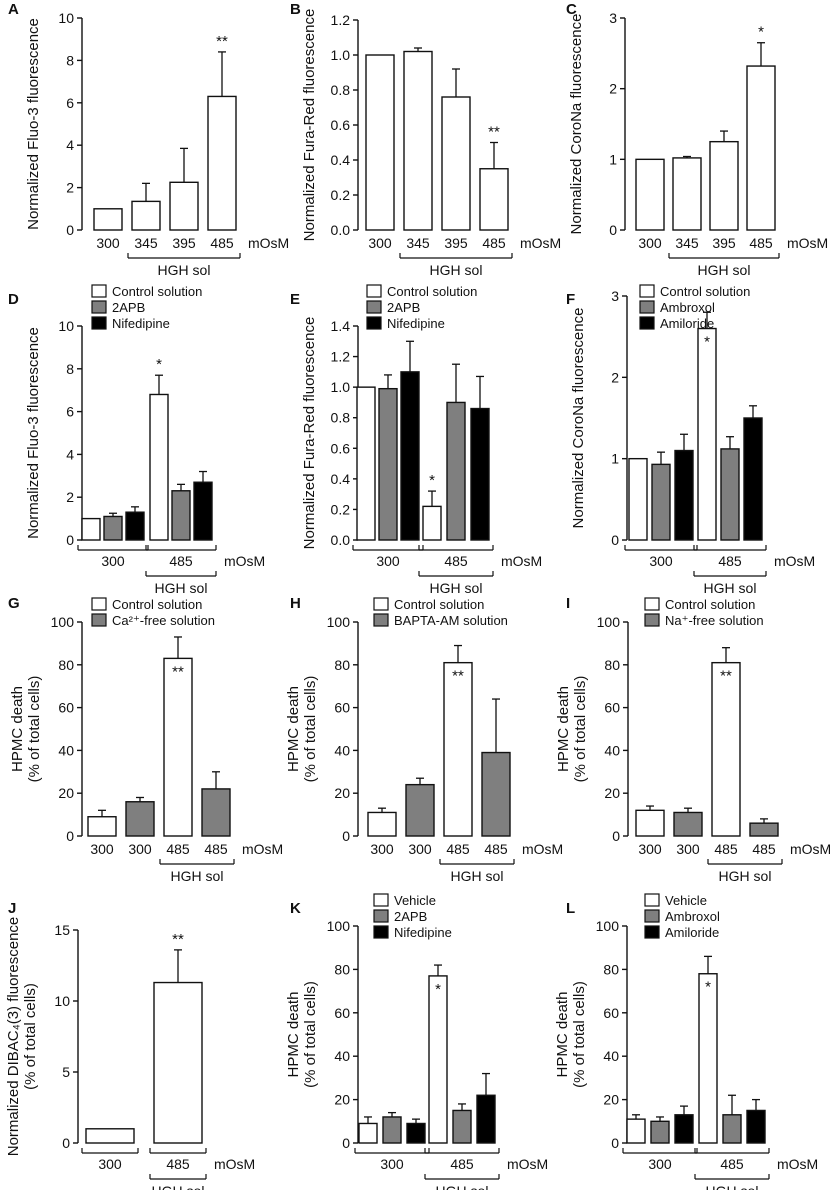  I want to click on y-tick-label: 1.4, so click(341, 326).